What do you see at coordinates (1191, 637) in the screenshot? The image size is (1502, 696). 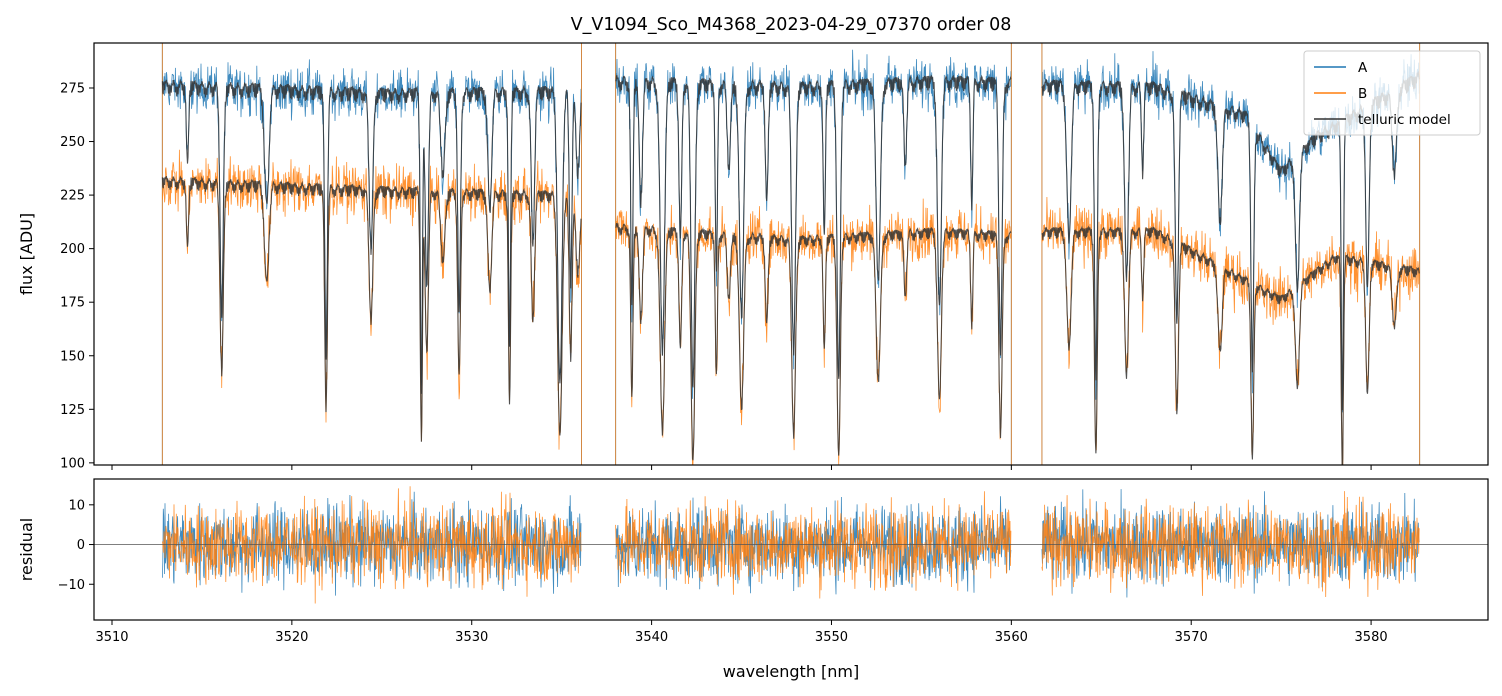 I see `x-tick-label: 3570` at bounding box center [1191, 637].